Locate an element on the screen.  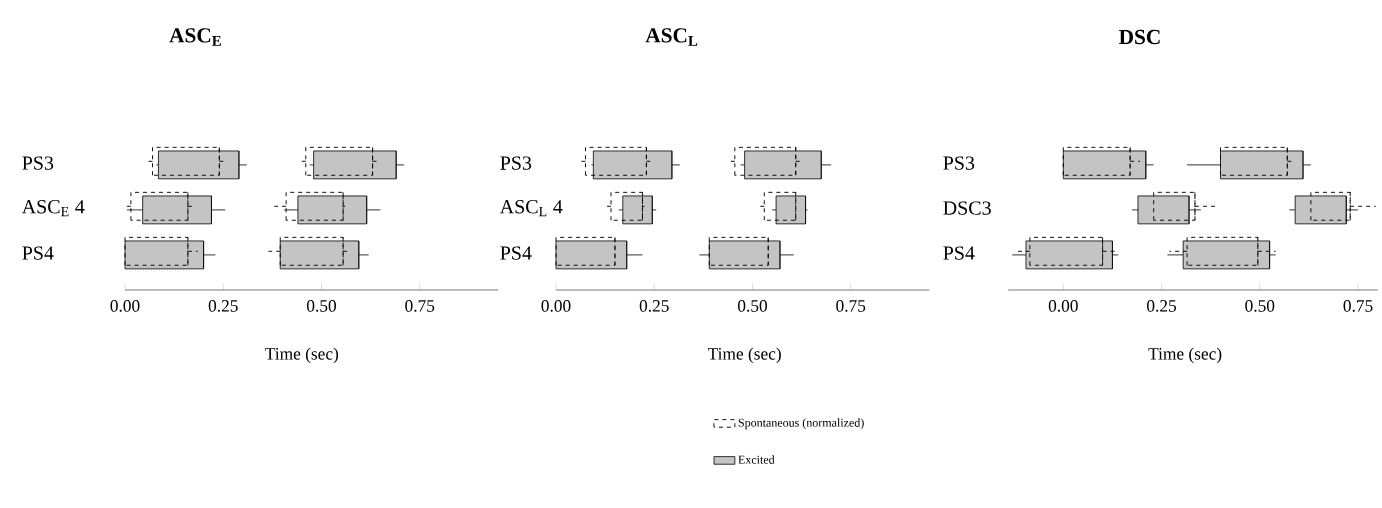
chart-title: ASC$_{L}$ is located at coordinates (671, 37).